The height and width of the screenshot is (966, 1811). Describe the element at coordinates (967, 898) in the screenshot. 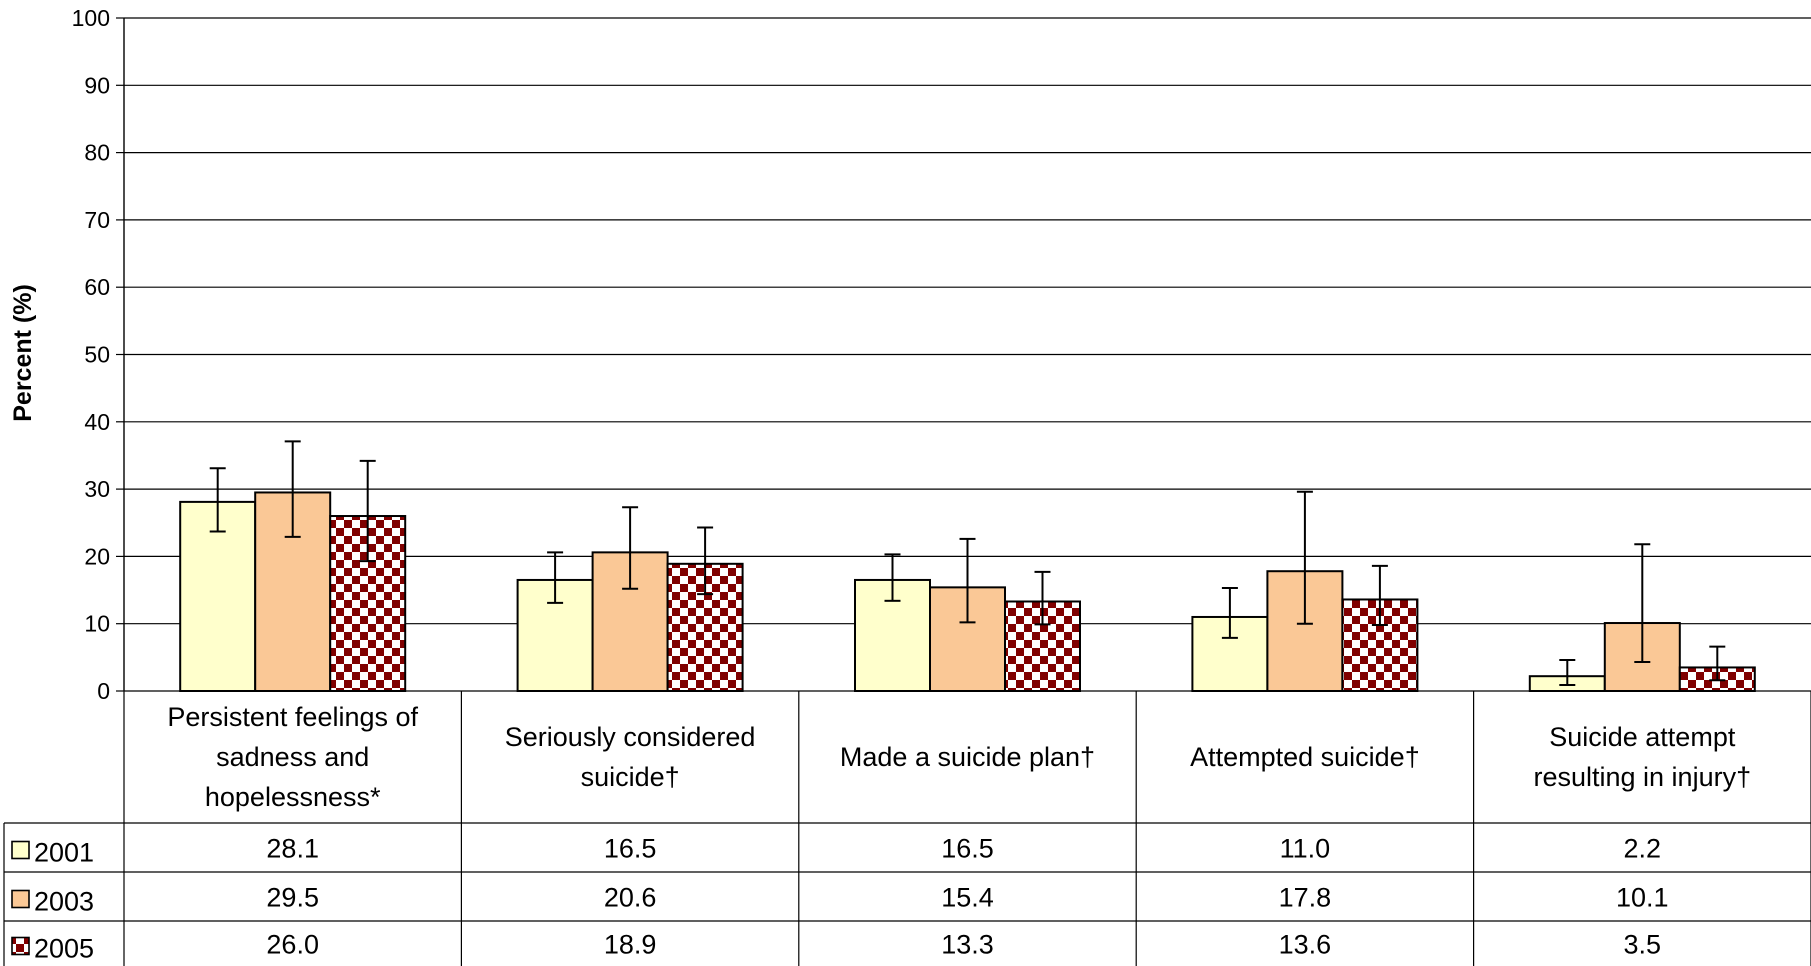

I see `data-value: 15.4` at that location.